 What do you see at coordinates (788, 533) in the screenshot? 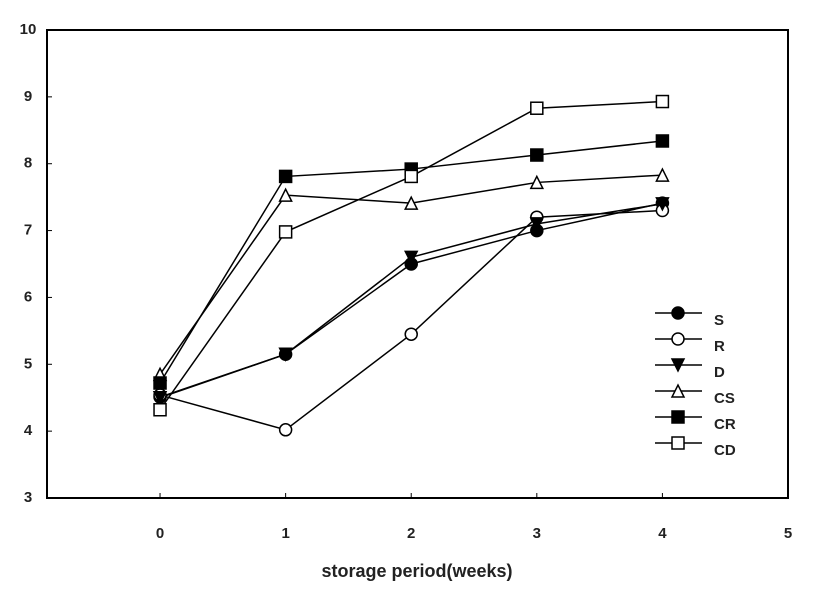
I see `x-tick-label: 5` at bounding box center [788, 533].